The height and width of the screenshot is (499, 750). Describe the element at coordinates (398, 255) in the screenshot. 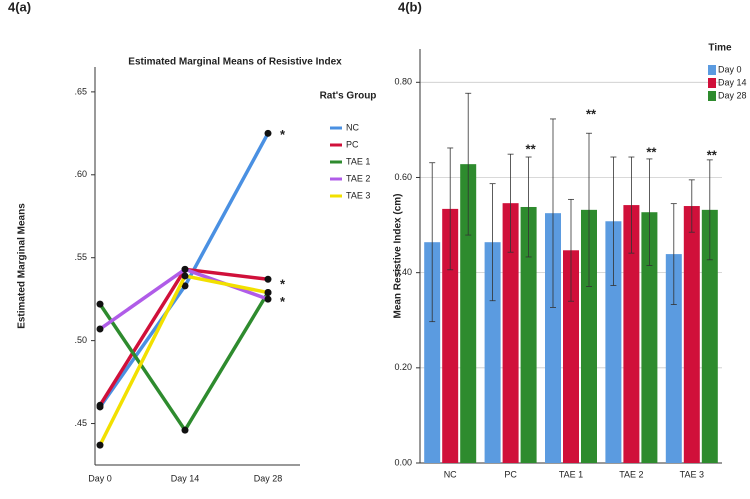

I see `y-axis-title: Mean Resistive Index (cm)` at that location.